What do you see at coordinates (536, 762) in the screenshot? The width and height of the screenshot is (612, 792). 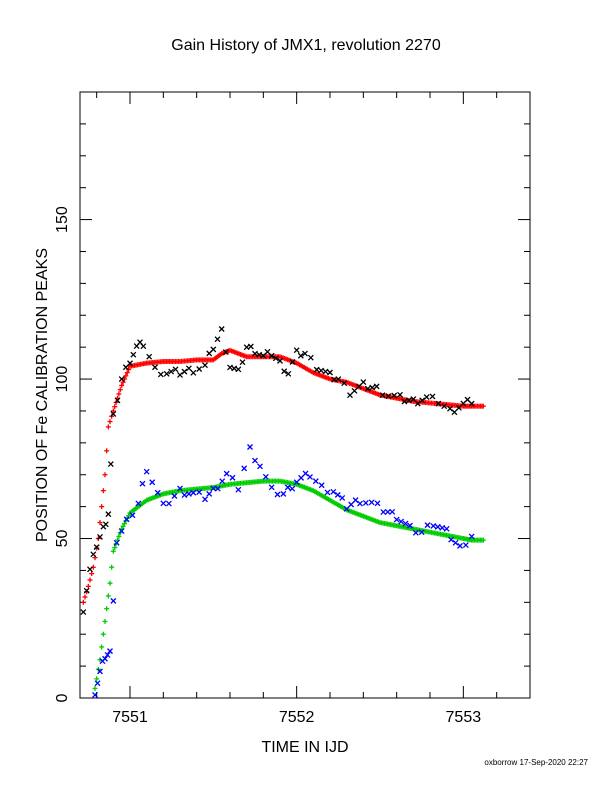 I see `footer-stamp: oxborrow 17-Sep-2020 22:27` at bounding box center [536, 762].